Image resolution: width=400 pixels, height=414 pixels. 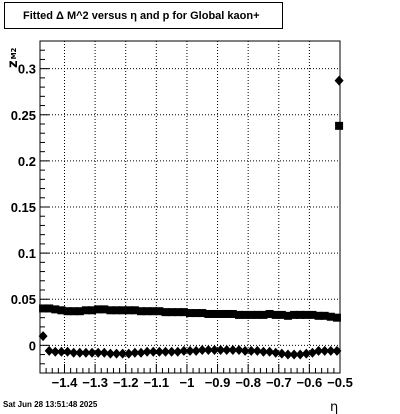 What do you see at coordinates (32, 345) in the screenshot?
I see `y-tick-label: 0` at bounding box center [32, 345].